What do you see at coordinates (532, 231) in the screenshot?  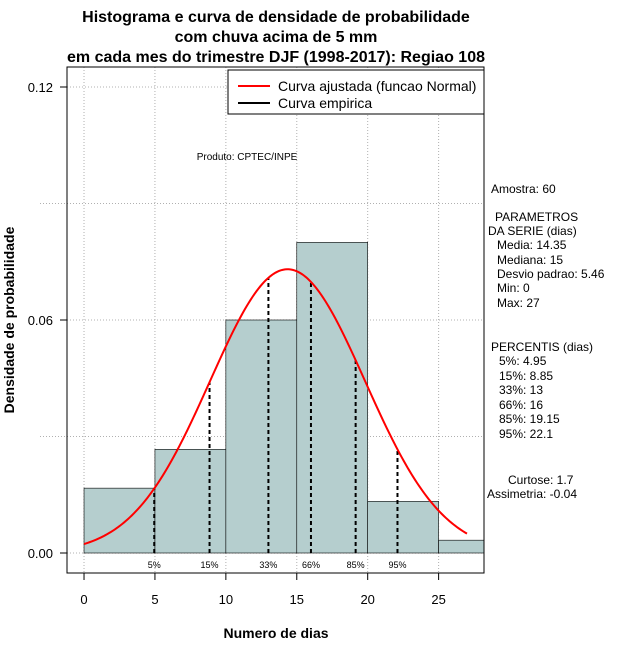 I see `stat-params-subheading: DA SERIE (dias)` at bounding box center [532, 231].